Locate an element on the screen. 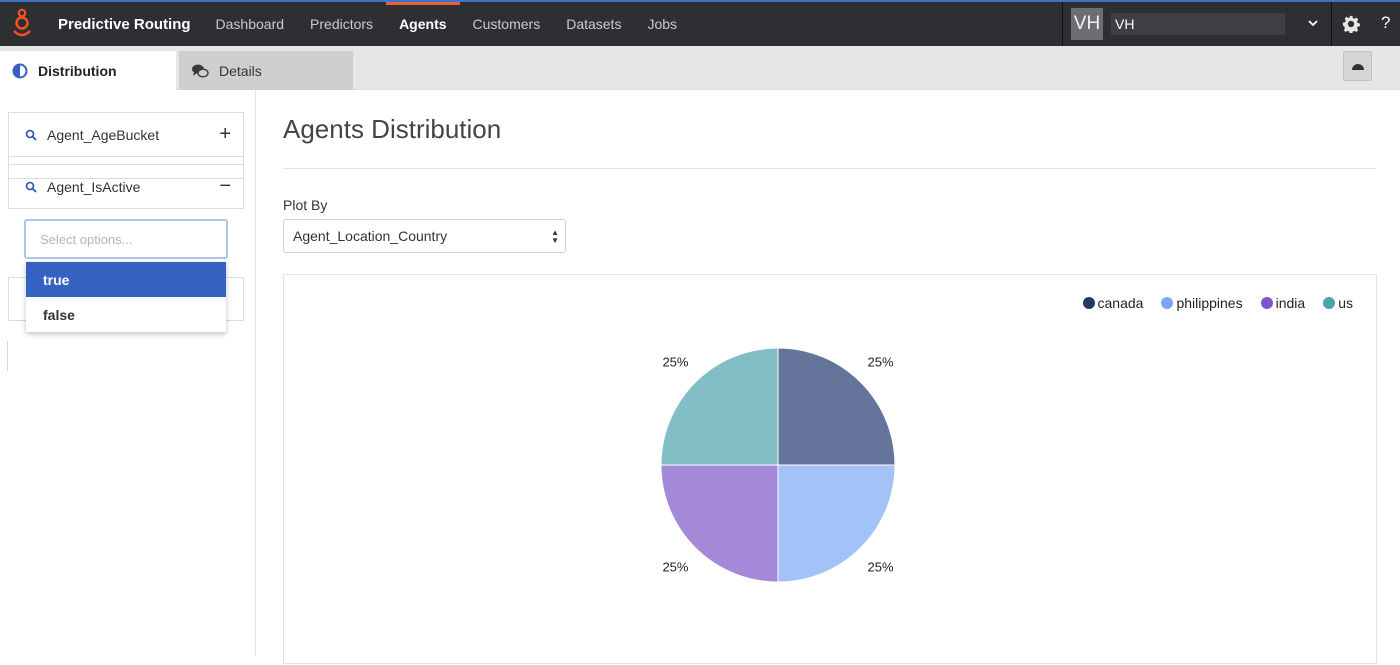  options-dropdown: true false is located at coordinates (126, 297).